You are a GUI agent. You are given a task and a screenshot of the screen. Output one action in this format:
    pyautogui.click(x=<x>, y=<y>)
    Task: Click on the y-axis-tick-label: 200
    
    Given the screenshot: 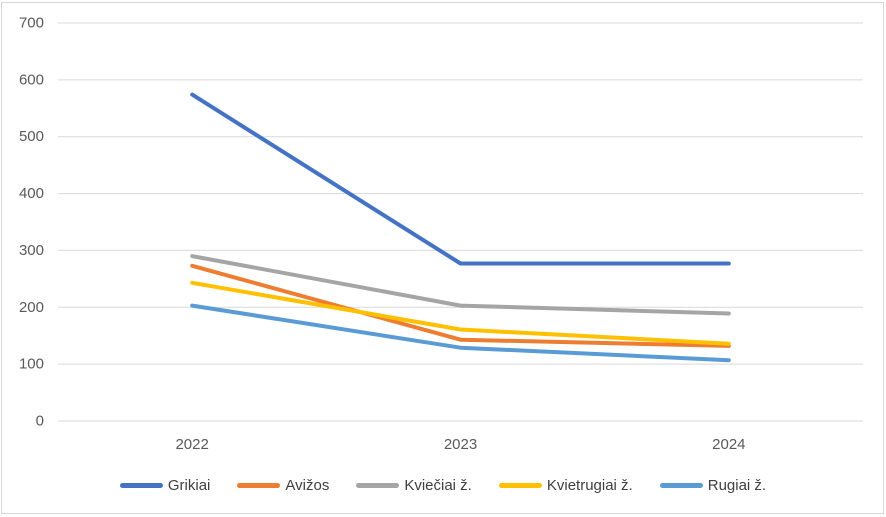 What is the action you would take?
    pyautogui.click(x=31, y=307)
    